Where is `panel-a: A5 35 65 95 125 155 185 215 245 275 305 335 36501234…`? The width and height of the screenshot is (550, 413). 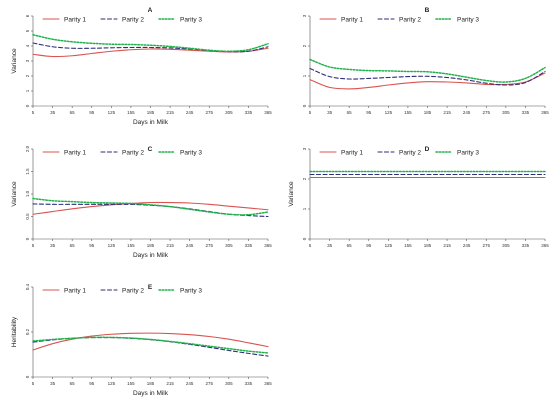 panel-a: A5 35 65 95 125 155 185 215 245 275 305 335 36501234… is located at coordinates (141, 66).